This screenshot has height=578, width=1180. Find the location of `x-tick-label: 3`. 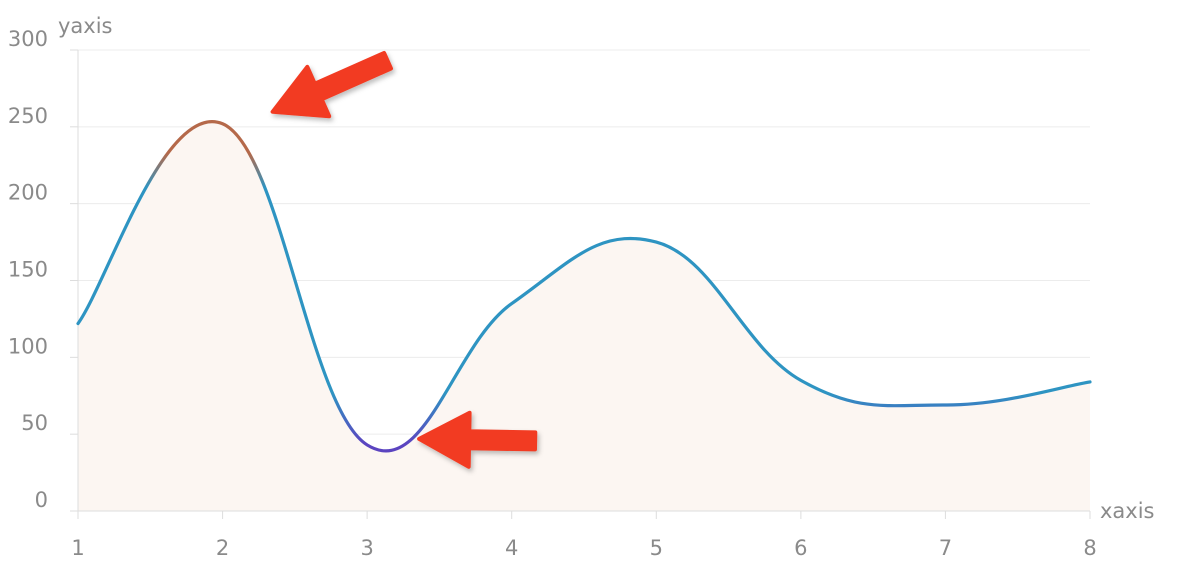

x-tick-label: 3 is located at coordinates (366, 548).